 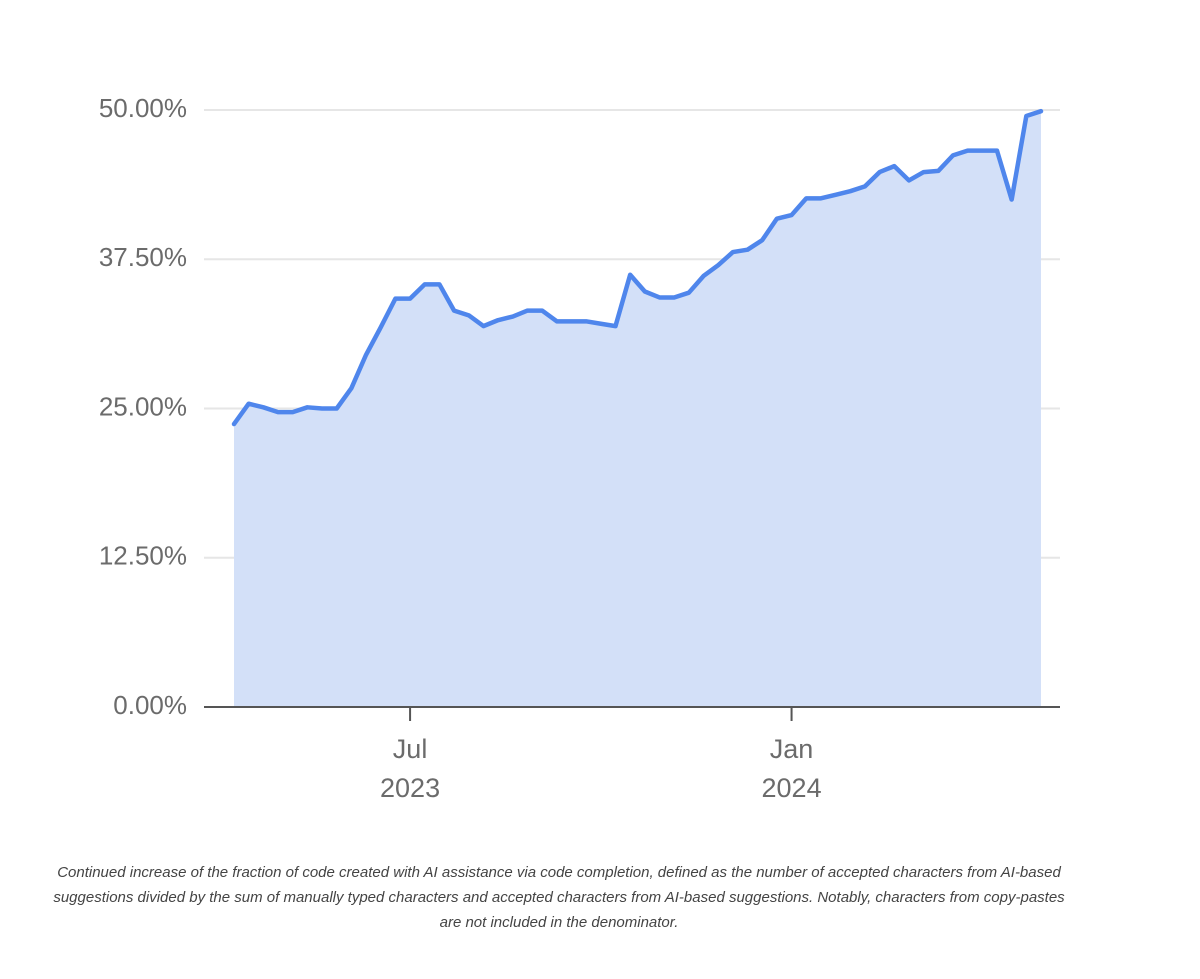 What do you see at coordinates (143, 257) in the screenshot?
I see `y-tick-label: 37.50%` at bounding box center [143, 257].